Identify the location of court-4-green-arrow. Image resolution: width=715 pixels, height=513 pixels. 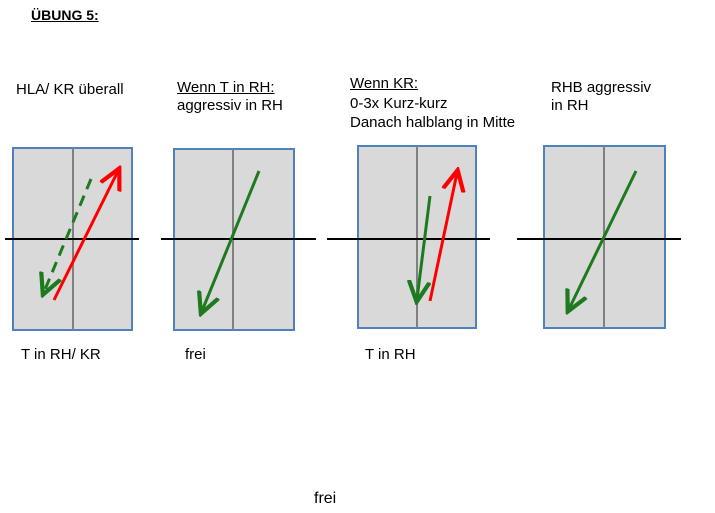
(603, 239).